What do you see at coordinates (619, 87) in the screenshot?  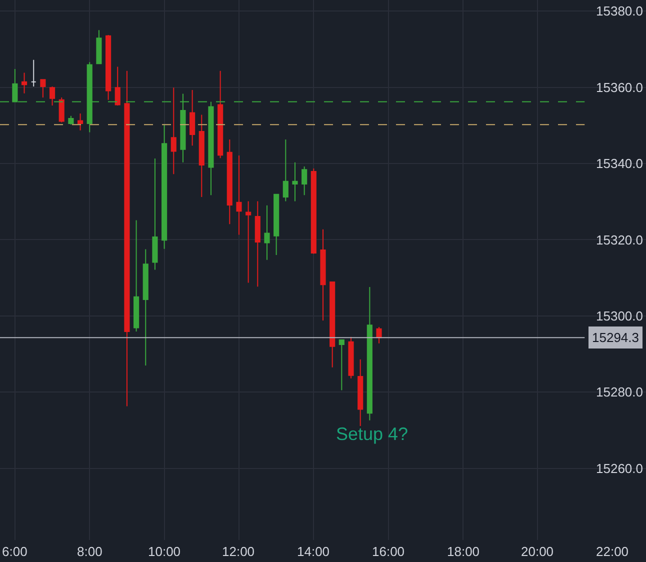 I see `y-tick-label: 15360.0` at bounding box center [619, 87].